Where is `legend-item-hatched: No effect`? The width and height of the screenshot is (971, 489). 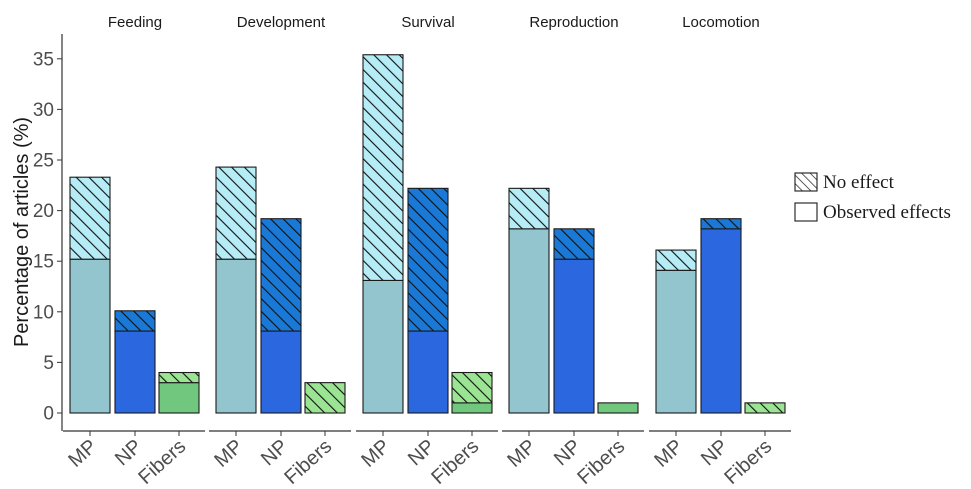
legend-item-hatched: No effect is located at coordinates (844, 182).